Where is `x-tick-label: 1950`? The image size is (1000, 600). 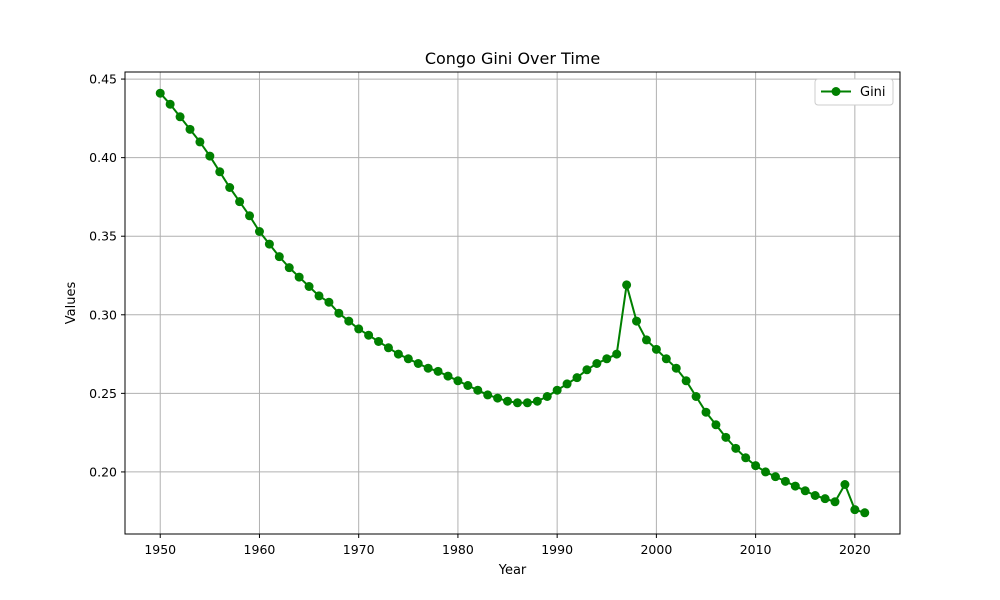
x-tick-label: 1950 is located at coordinates (160, 549).